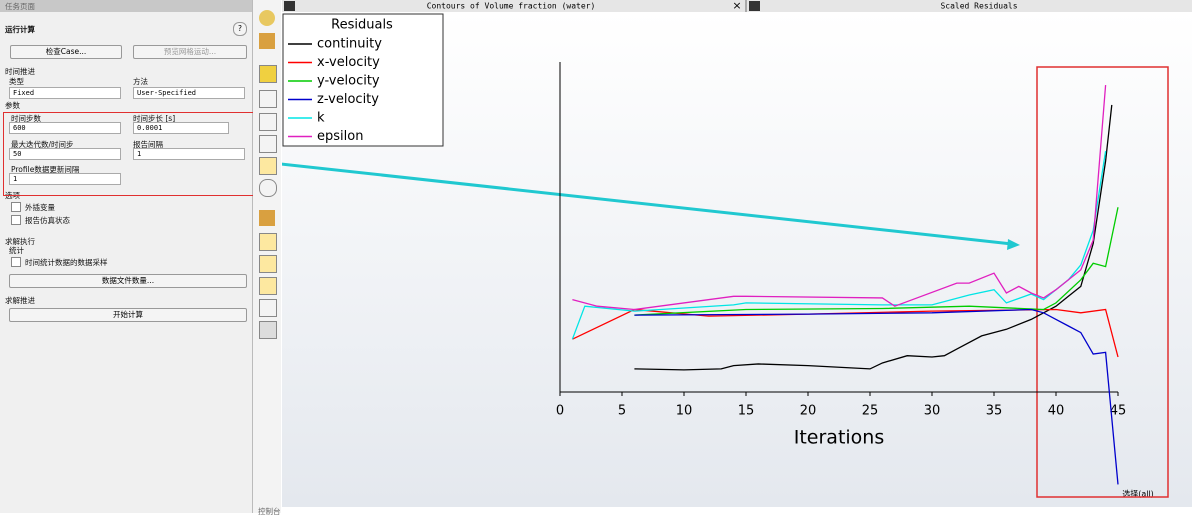  Describe the element at coordinates (240, 29) in the screenshot. I see `help: ?` at that location.